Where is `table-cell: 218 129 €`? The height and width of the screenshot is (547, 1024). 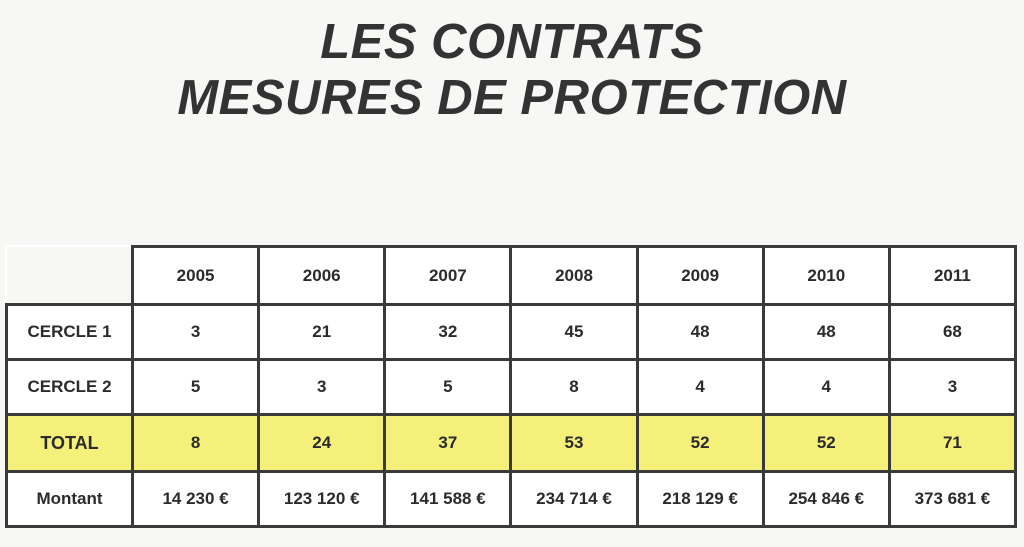 table-cell: 218 129 € is located at coordinates (700, 499).